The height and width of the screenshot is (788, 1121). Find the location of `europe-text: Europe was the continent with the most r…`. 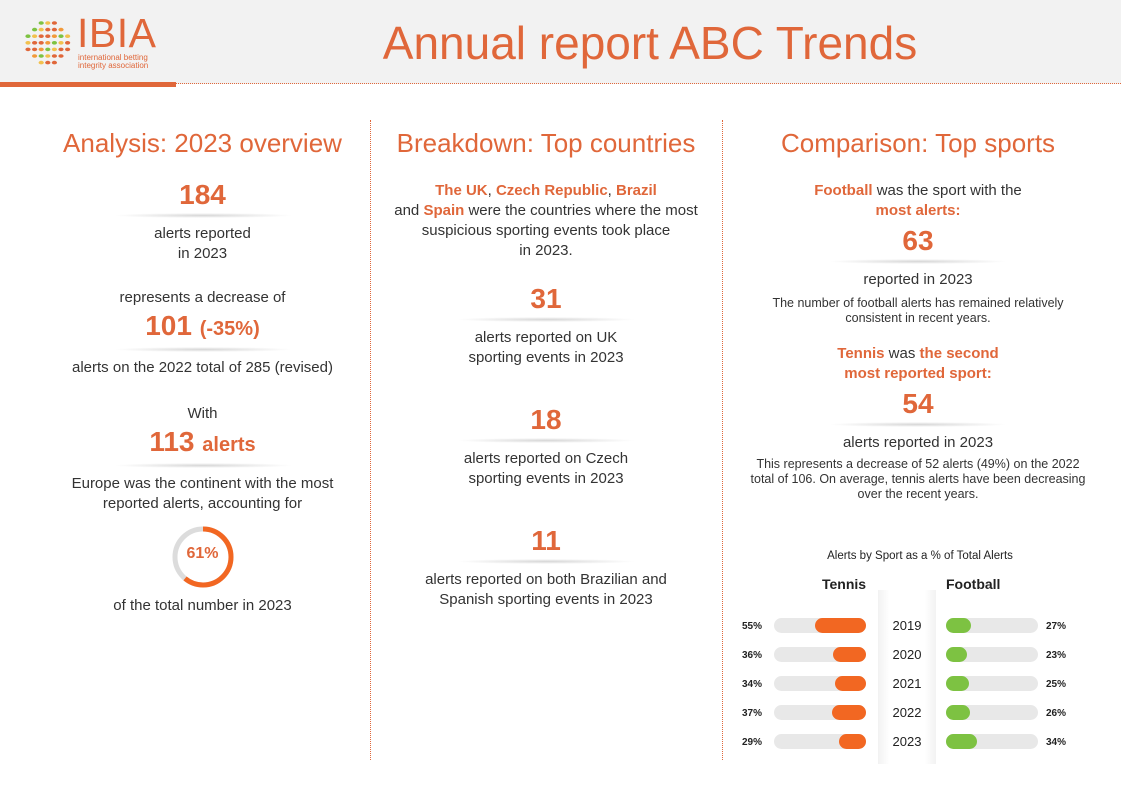

europe-text: Europe was the continent with the most r… is located at coordinates (202, 494).